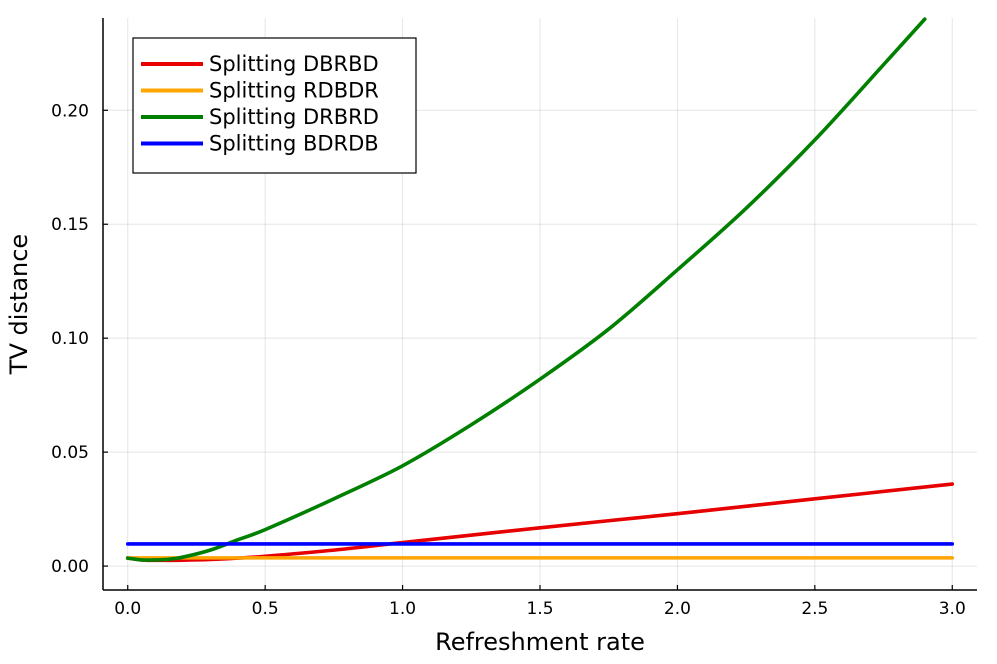  I want to click on x-tick-label: 2.5, so click(814, 609).